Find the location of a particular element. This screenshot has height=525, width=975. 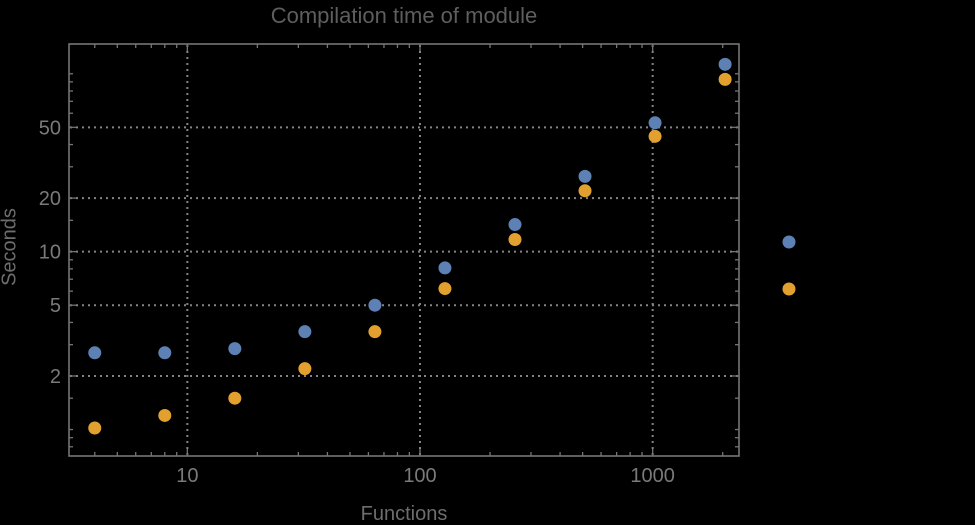

legend-marker-blue is located at coordinates (789, 242).